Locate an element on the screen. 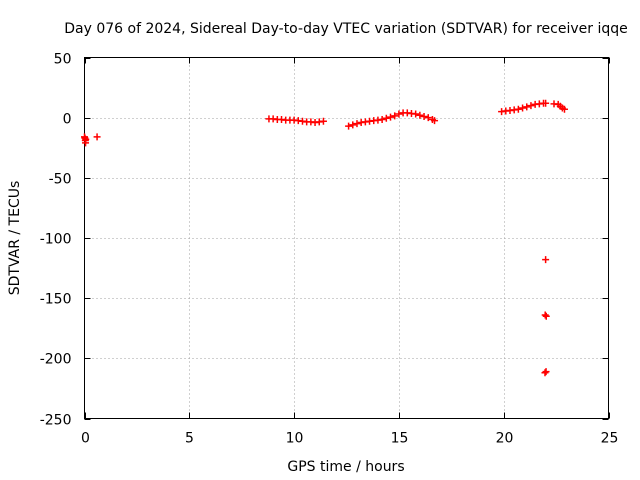 This screenshot has width=640, height=480. y-tick-label: -50 is located at coordinates (60, 180).